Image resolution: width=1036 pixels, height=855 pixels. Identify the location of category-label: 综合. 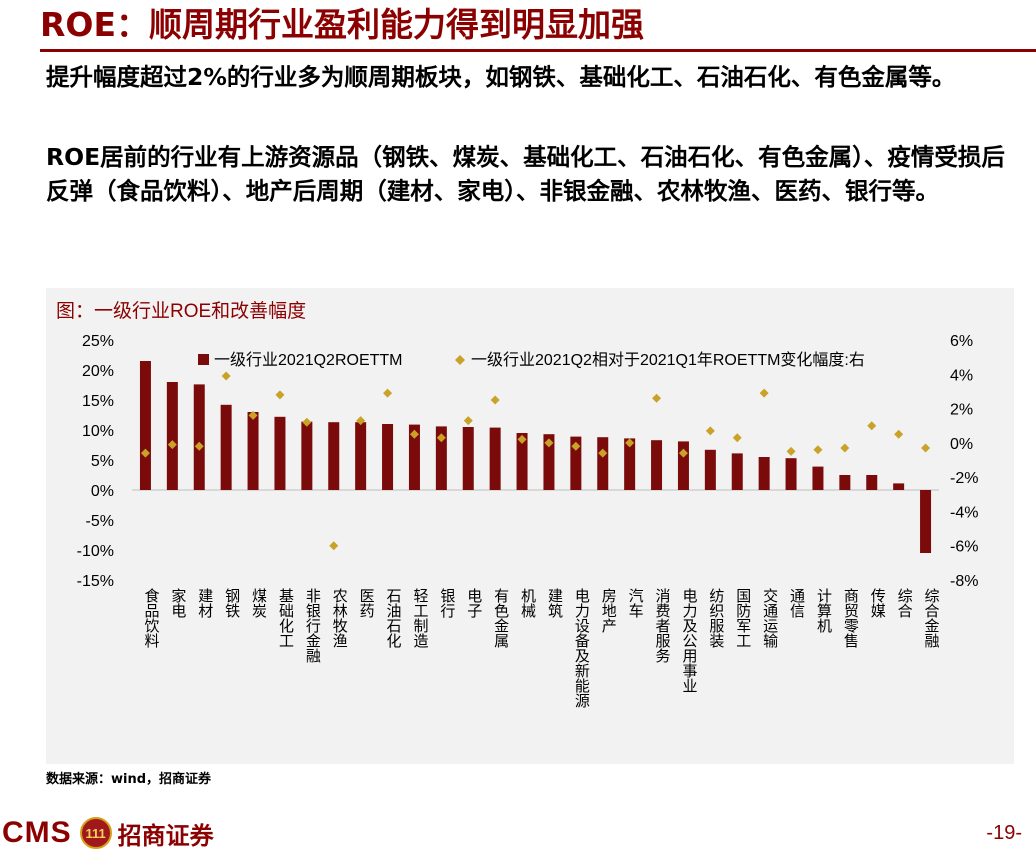
(905, 603).